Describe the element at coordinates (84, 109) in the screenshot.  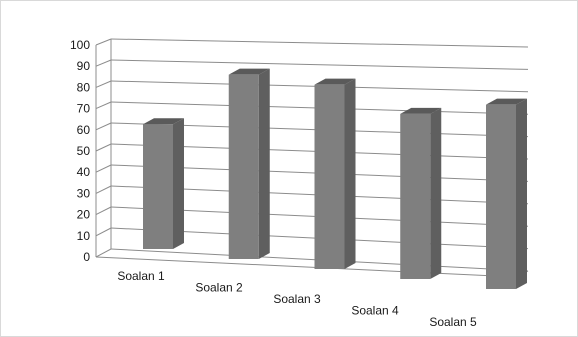
I see `y-tick-label: 70` at that location.